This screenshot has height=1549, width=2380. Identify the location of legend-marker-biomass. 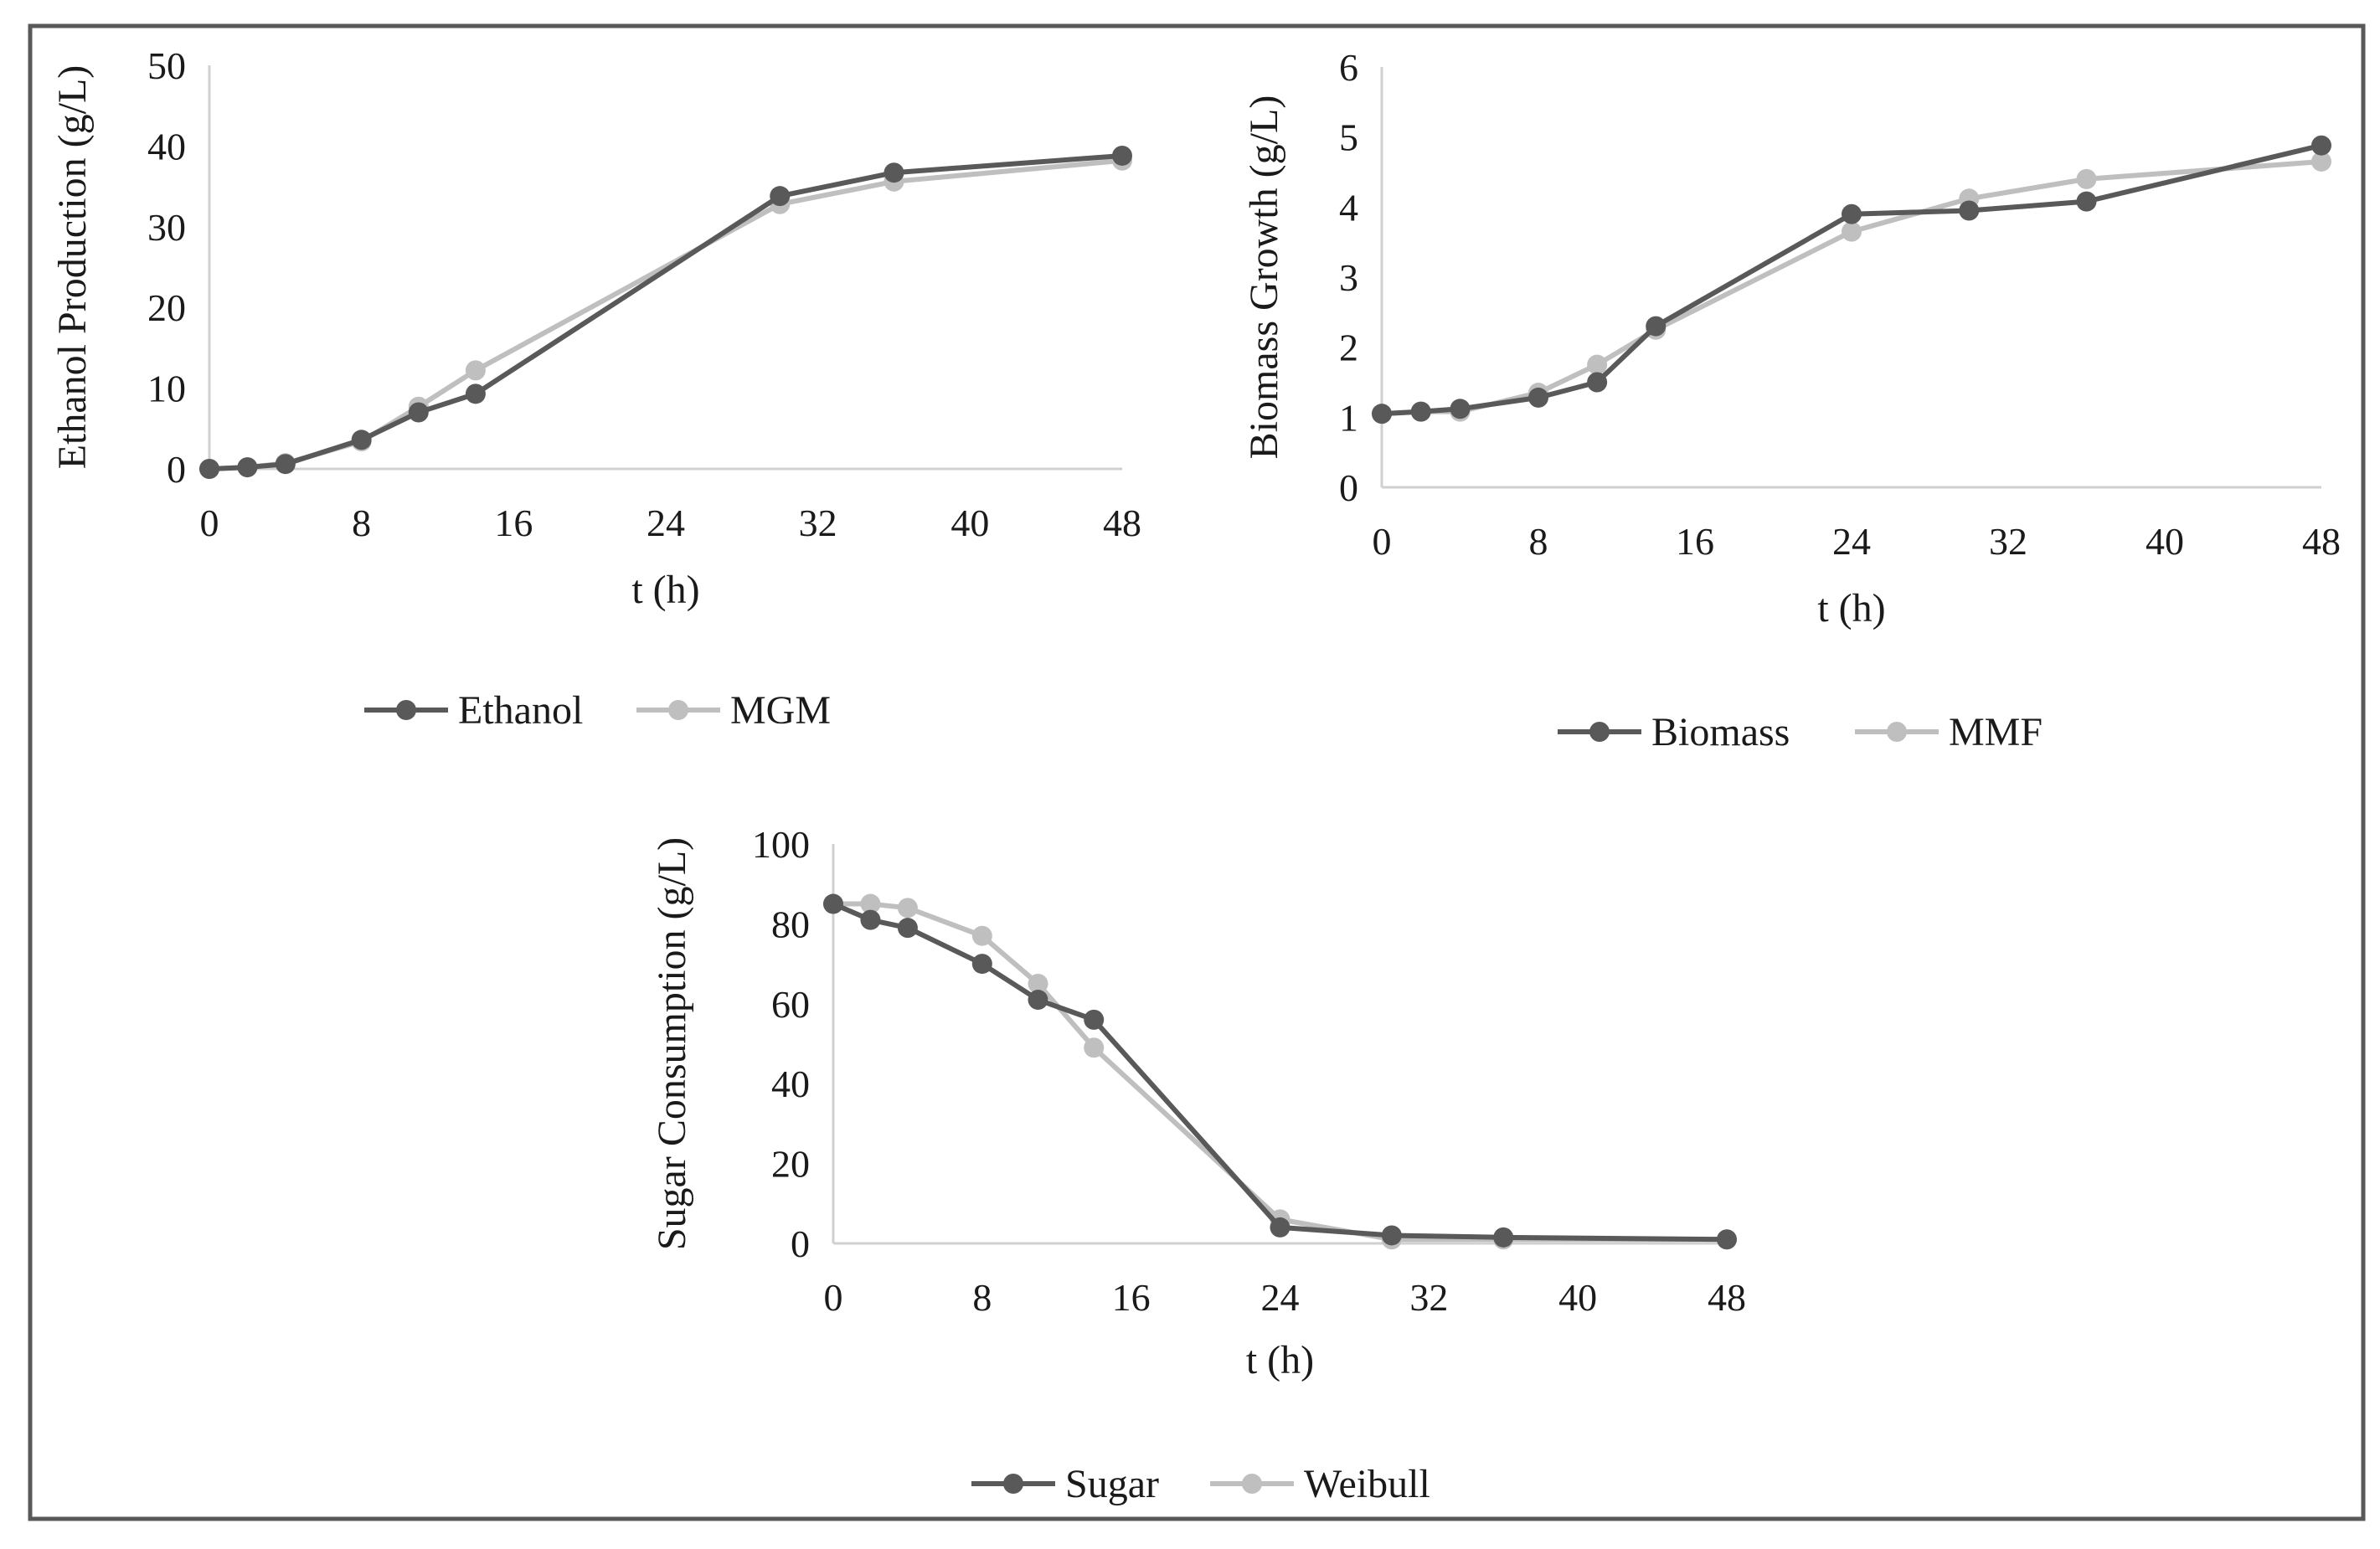
(1599, 732).